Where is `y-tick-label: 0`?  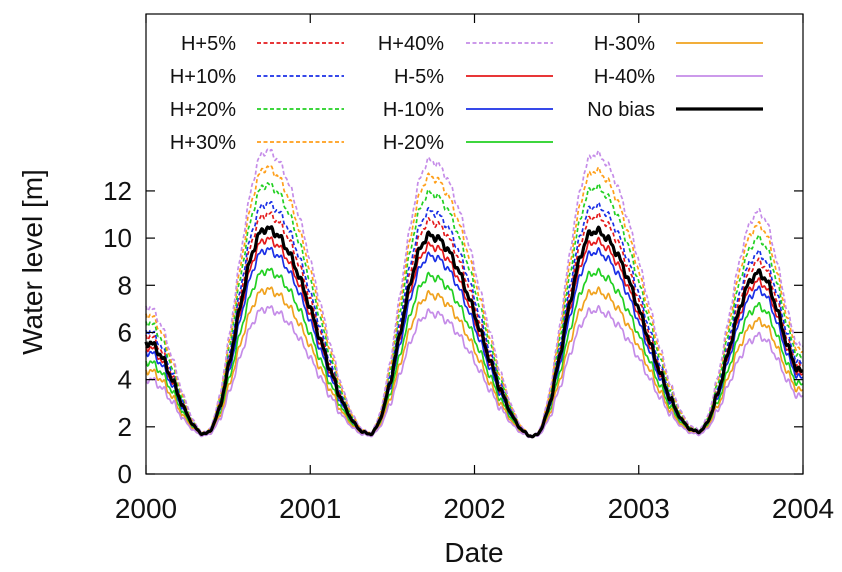
y-tick-label: 0 is located at coordinates (125, 474).